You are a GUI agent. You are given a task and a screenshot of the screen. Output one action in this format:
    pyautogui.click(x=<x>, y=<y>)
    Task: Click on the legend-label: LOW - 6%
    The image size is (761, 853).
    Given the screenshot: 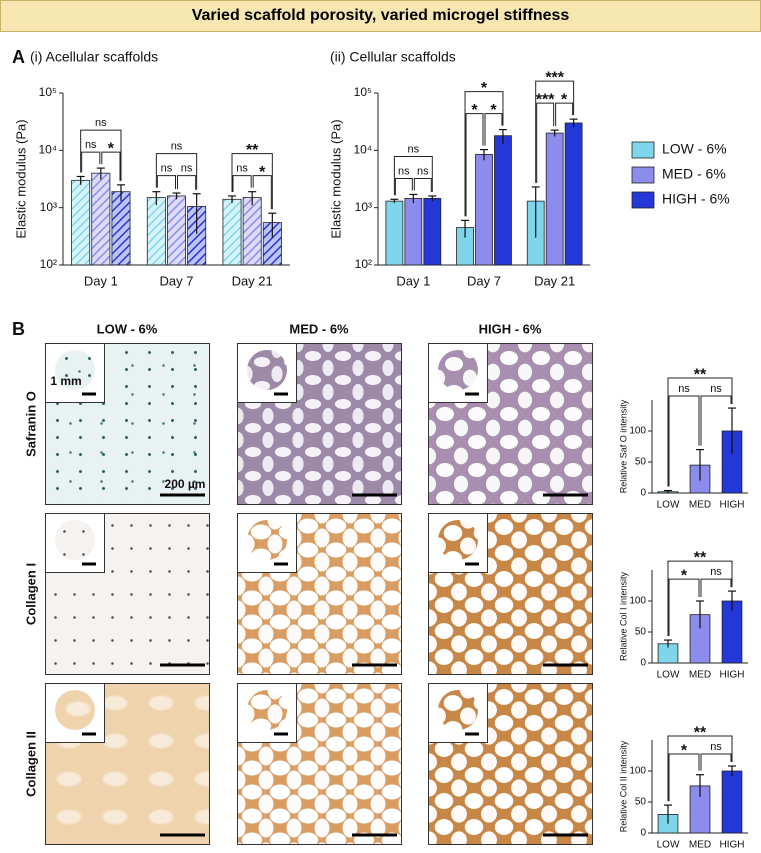 What is the action you would take?
    pyautogui.click(x=694, y=149)
    